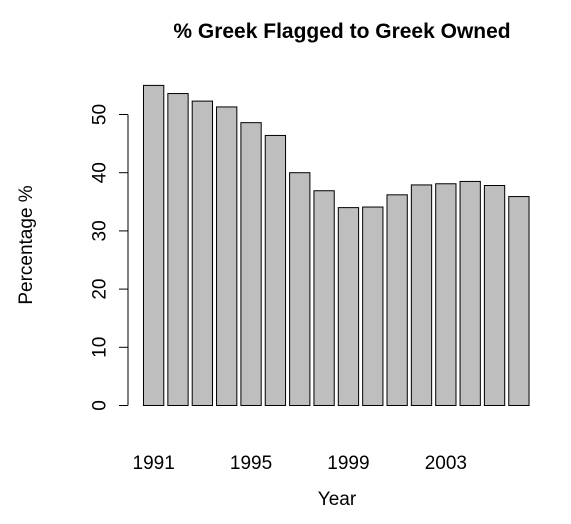 The width and height of the screenshot is (571, 524). Describe the element at coordinates (100, 289) in the screenshot. I see `y-tick-label: 20` at that location.